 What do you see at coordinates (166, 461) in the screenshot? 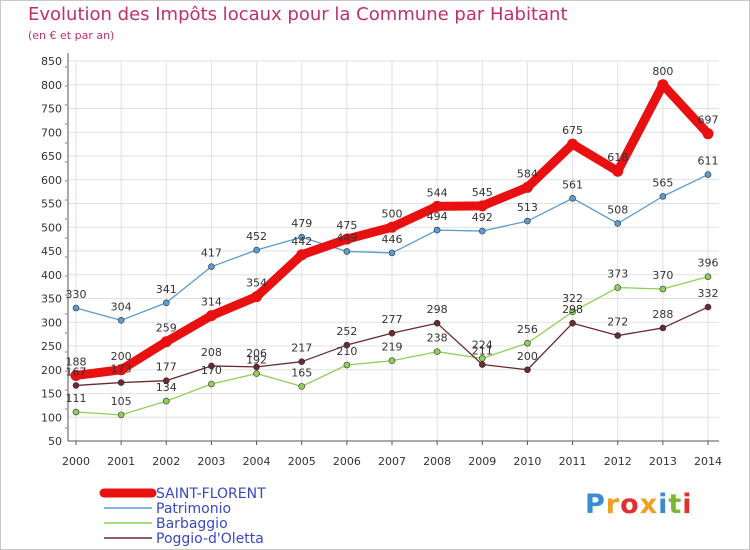
I see `x-tick-label: 2002` at bounding box center [166, 461].